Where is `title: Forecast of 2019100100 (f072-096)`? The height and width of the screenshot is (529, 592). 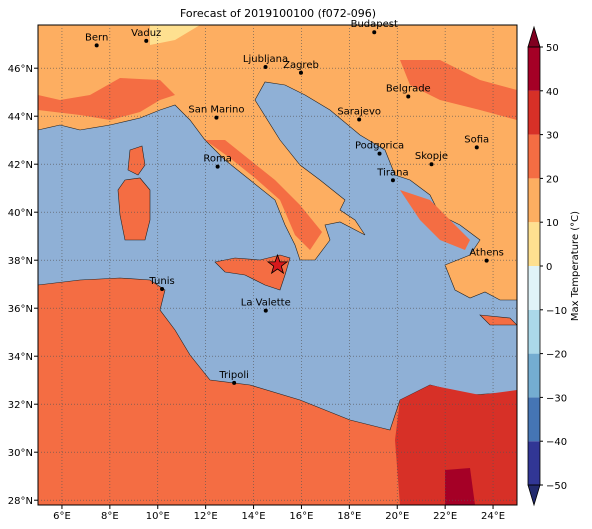
title: Forecast of 2019100100 (f072-096) is located at coordinates (278, 13).